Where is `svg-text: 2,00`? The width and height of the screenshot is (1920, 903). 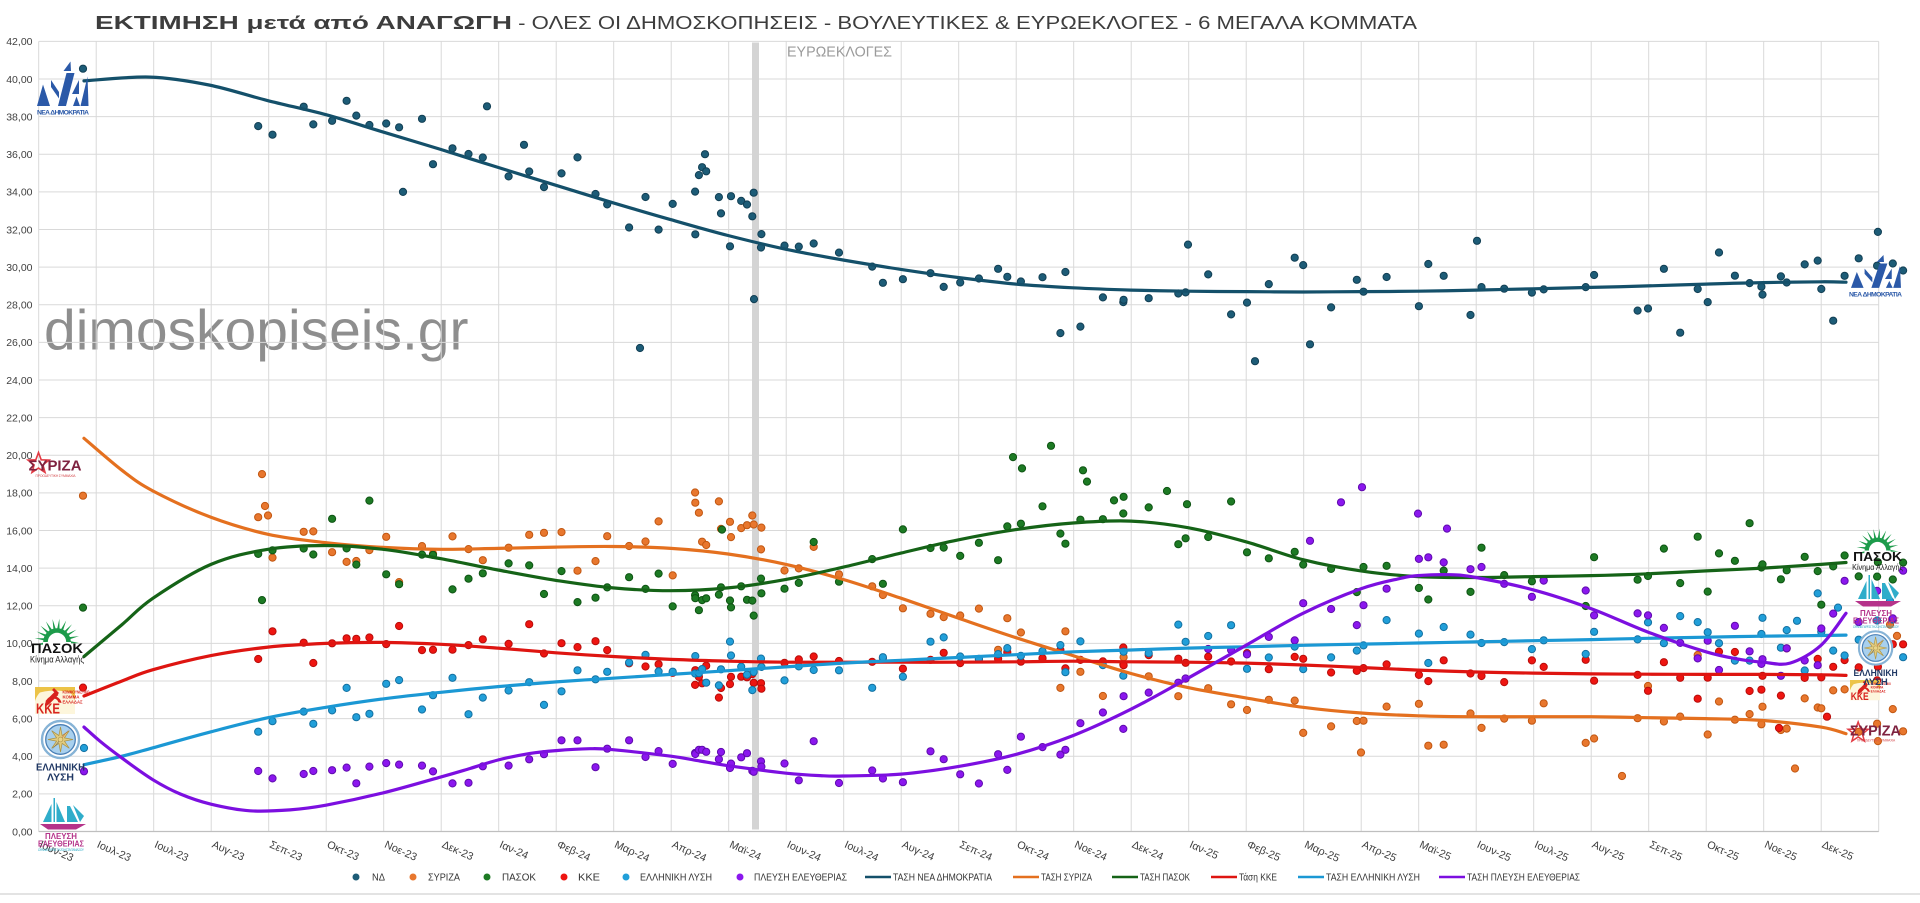
svg-text: 2,00 is located at coordinates (22, 795).